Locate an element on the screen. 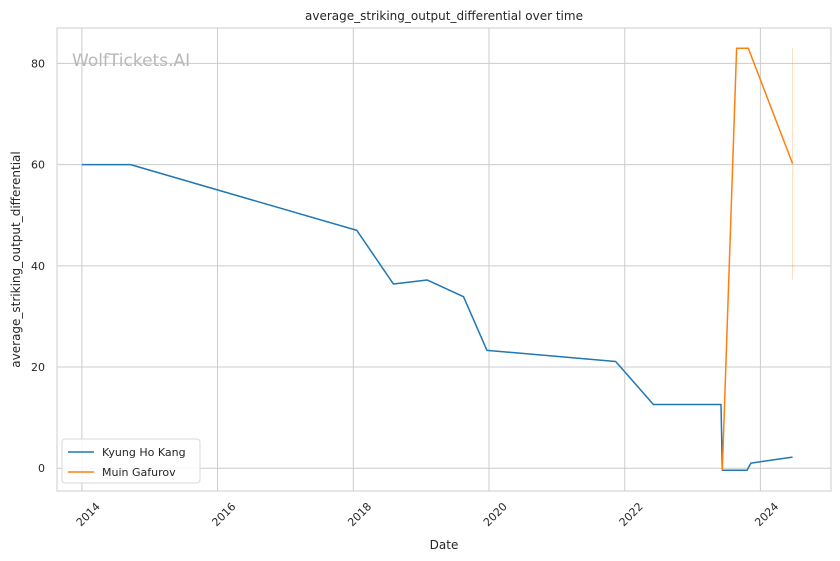 This screenshot has height=561, width=840. legend-box is located at coordinates (131, 461).